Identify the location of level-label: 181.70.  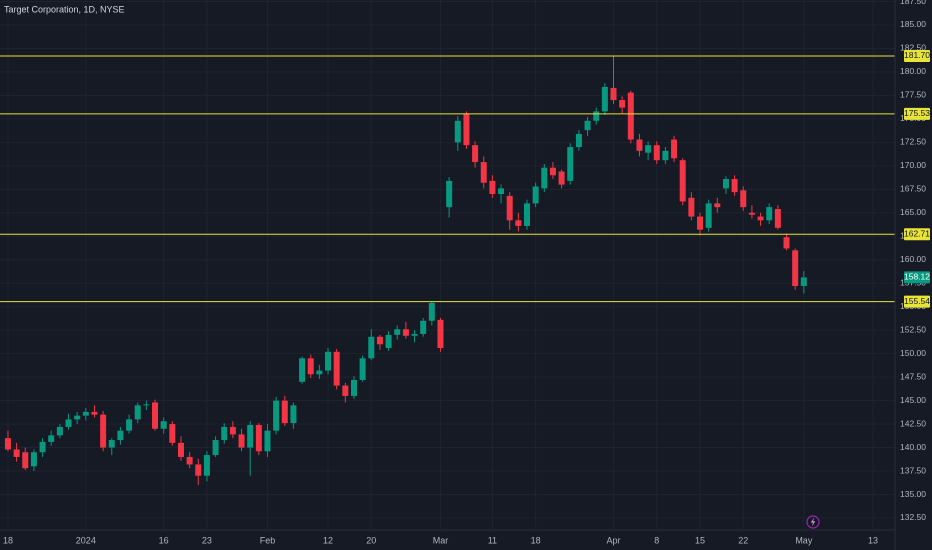
(917, 55).